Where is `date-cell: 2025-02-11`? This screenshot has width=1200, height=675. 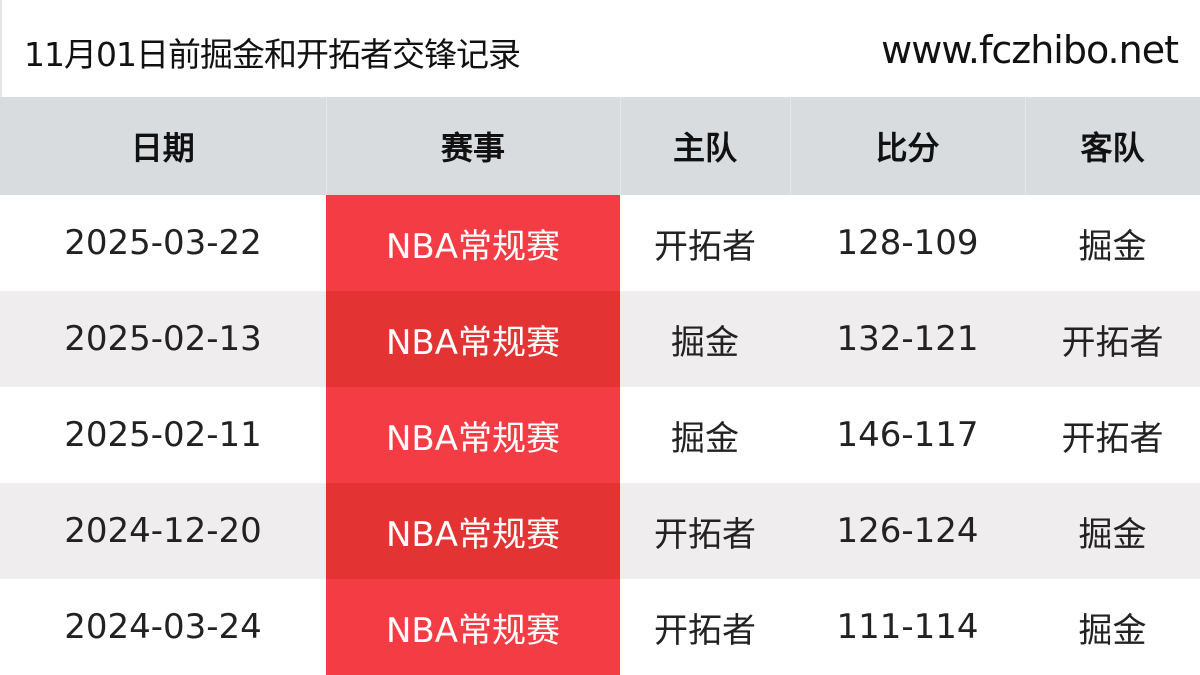 date-cell: 2025-02-11 is located at coordinates (163, 435).